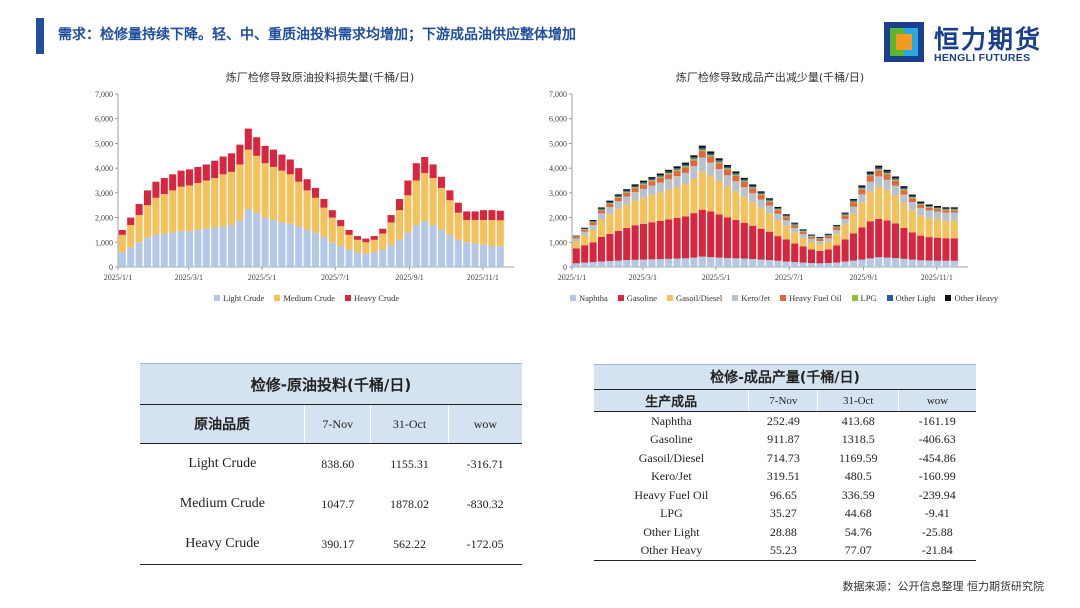  What do you see at coordinates (320, 77) in the screenshot?
I see `chart1-title: 炼厂检修导致原油投料损失量(千桶/日)` at bounding box center [320, 77].